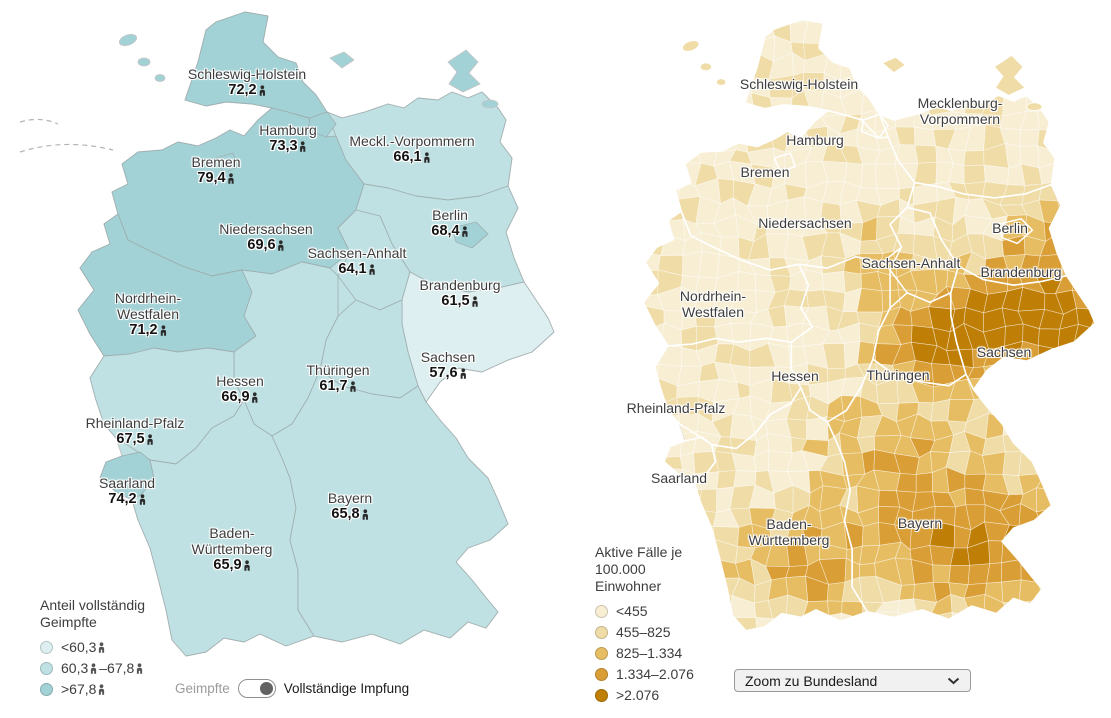  I want to click on legend-item: 825–1.334, so click(670, 653).